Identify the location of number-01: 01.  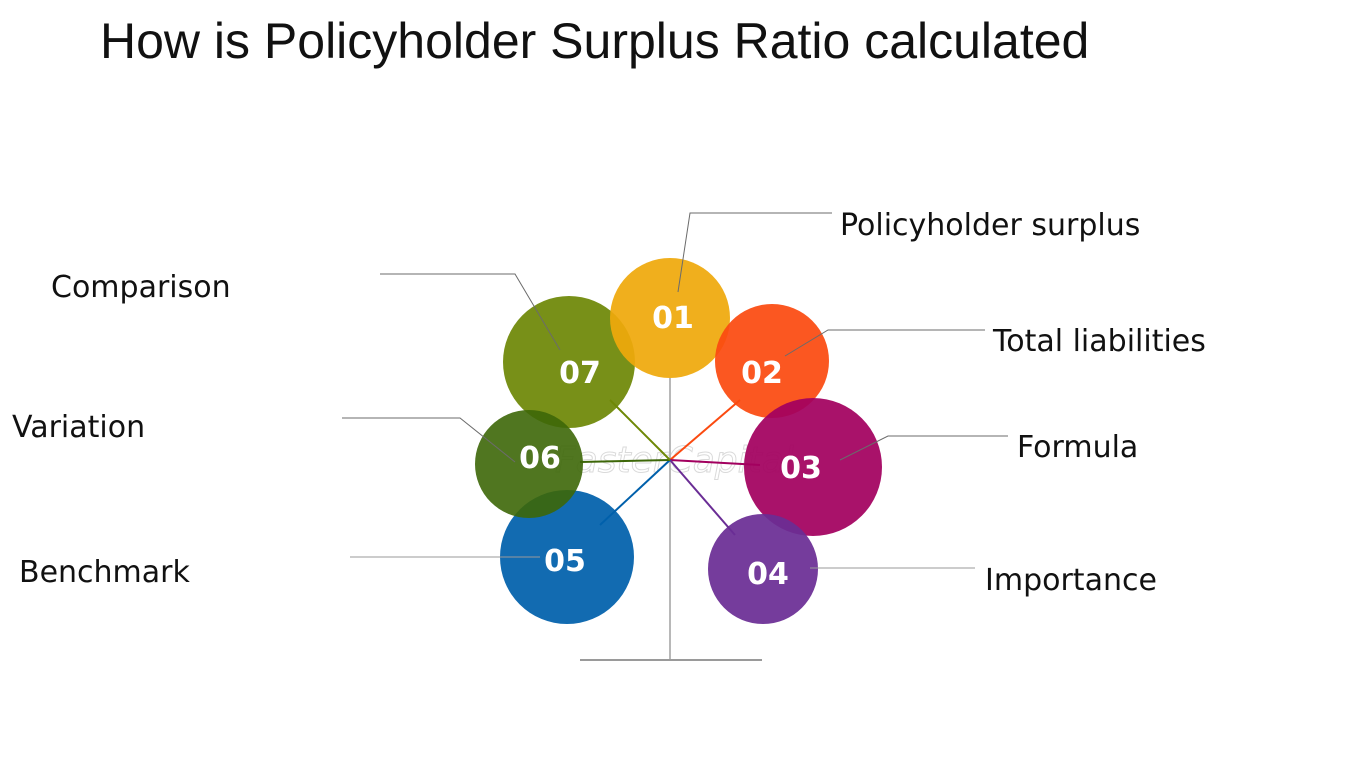
(673, 318).